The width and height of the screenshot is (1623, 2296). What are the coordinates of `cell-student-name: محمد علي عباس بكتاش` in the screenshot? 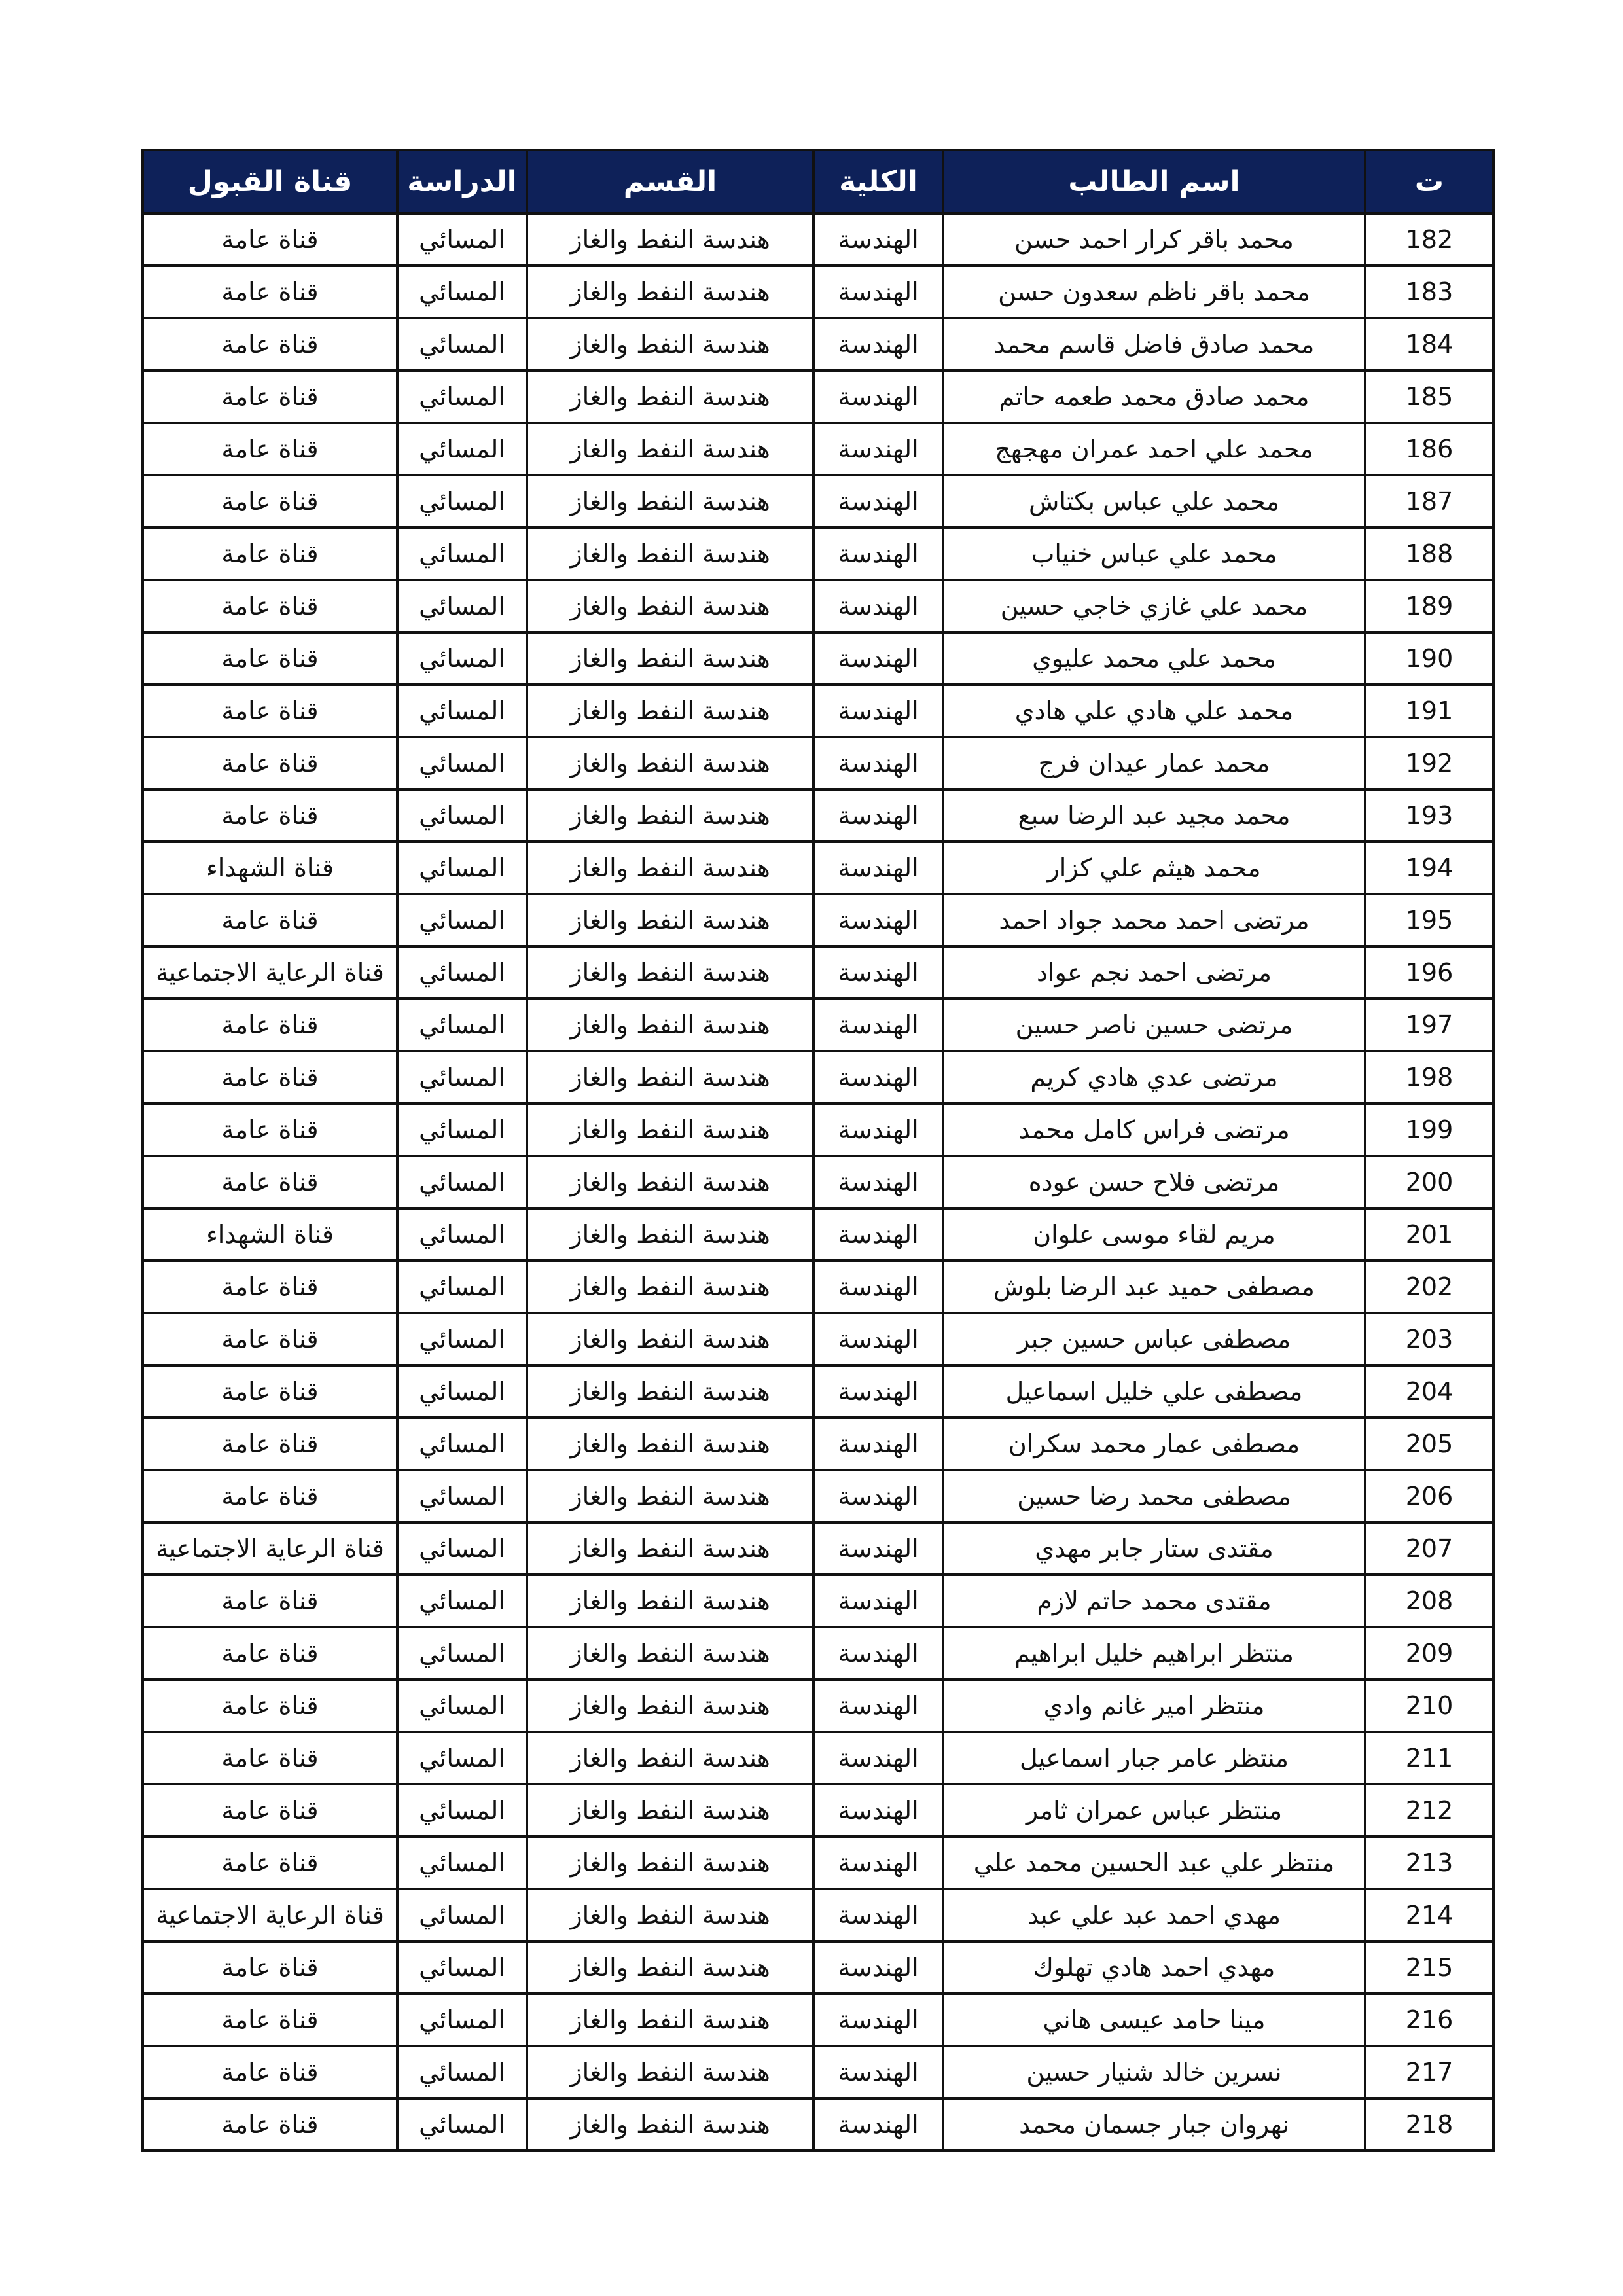 It's located at (1154, 501).